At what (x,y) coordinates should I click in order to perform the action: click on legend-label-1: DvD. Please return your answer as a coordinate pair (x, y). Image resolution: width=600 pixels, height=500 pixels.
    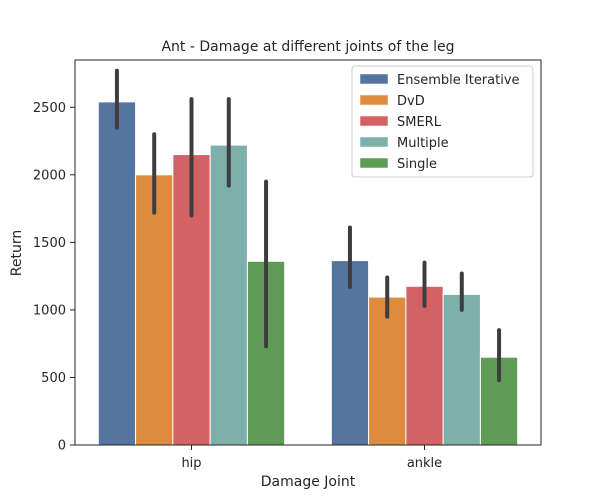
    Looking at the image, I should click on (411, 101).